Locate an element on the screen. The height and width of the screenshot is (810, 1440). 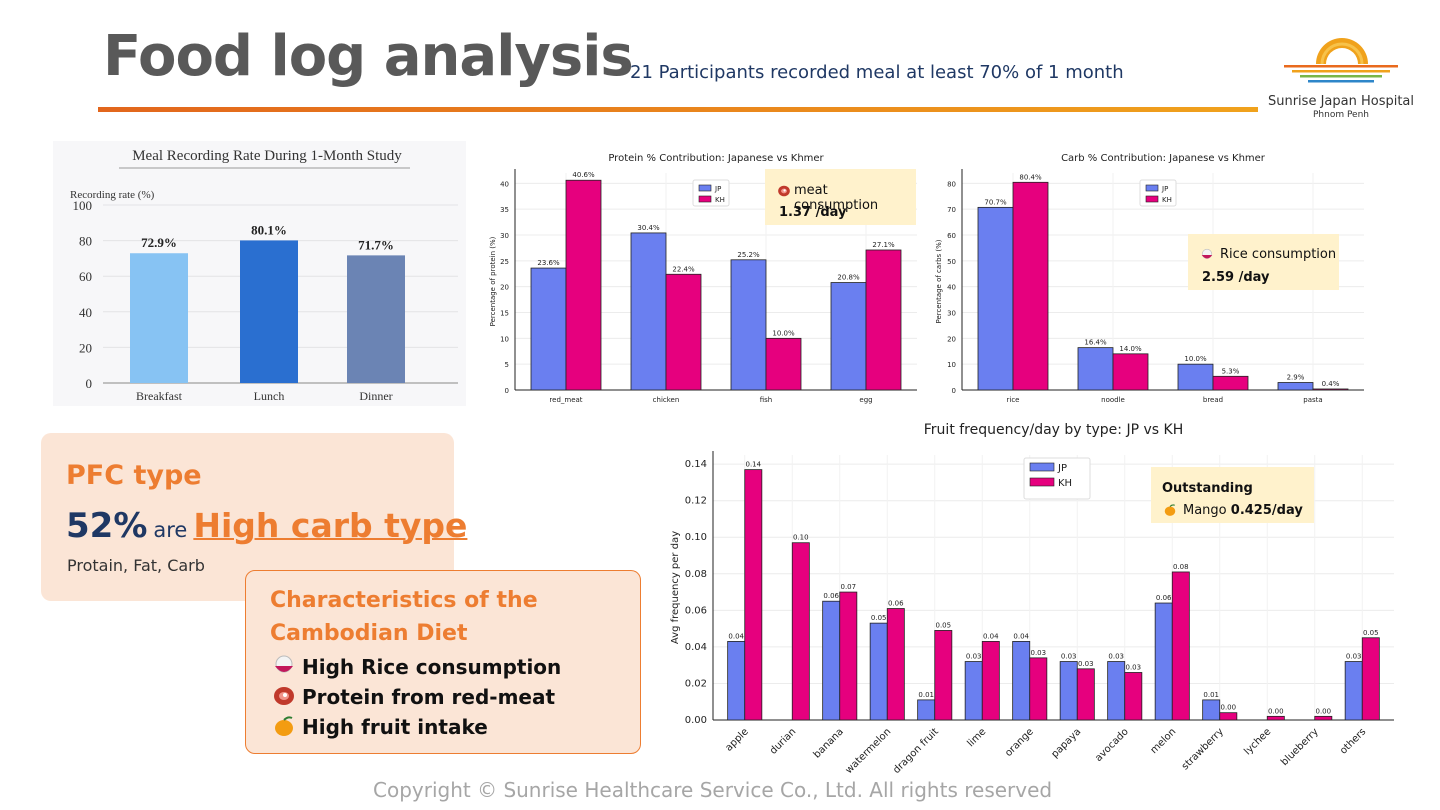
y-tick-label: 0.10 is located at coordinates (696, 537).